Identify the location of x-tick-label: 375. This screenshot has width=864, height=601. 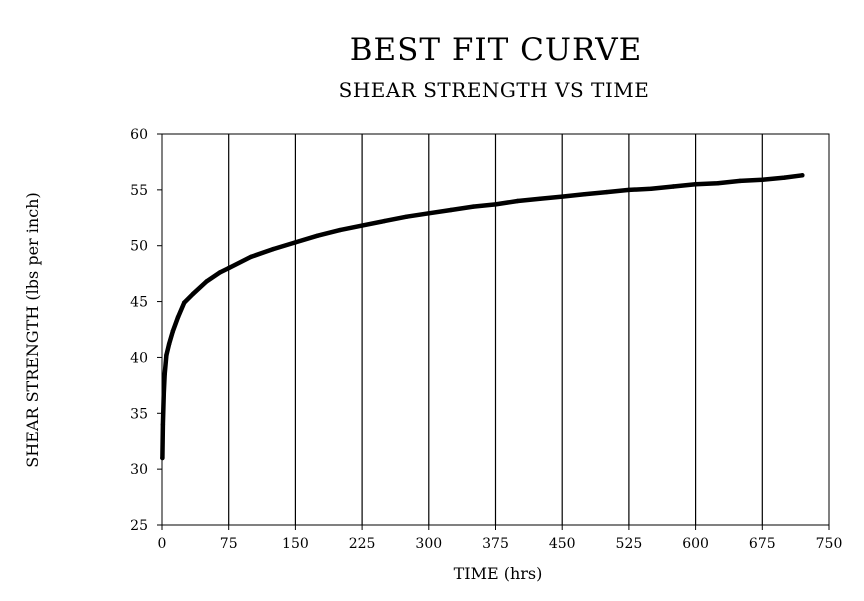
(495, 544).